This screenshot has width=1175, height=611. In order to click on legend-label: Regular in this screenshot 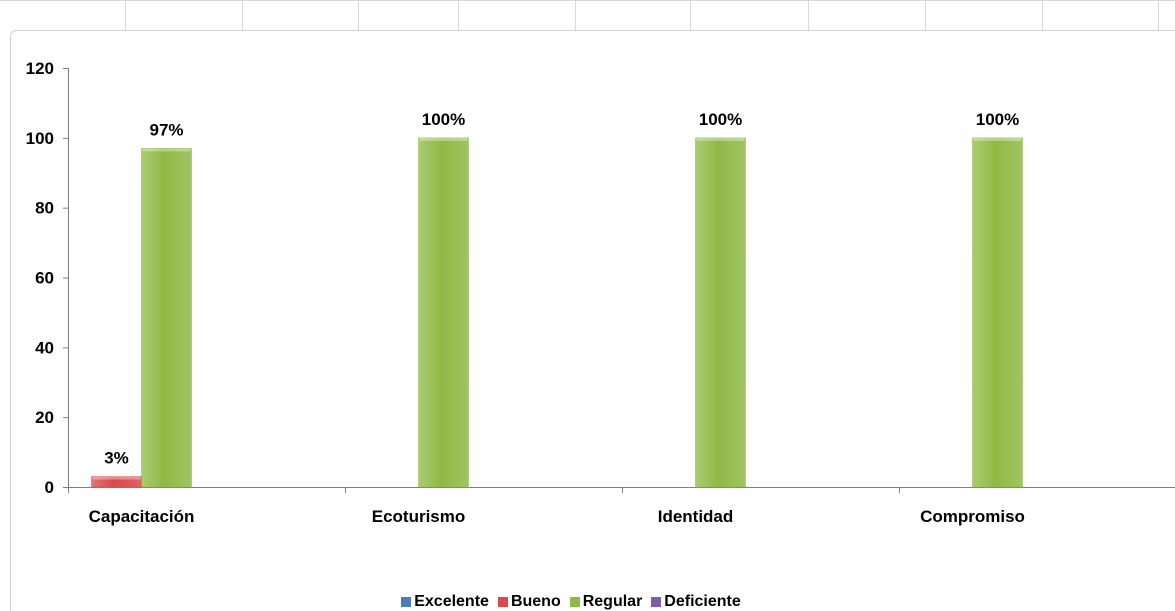, I will do `click(612, 601)`.